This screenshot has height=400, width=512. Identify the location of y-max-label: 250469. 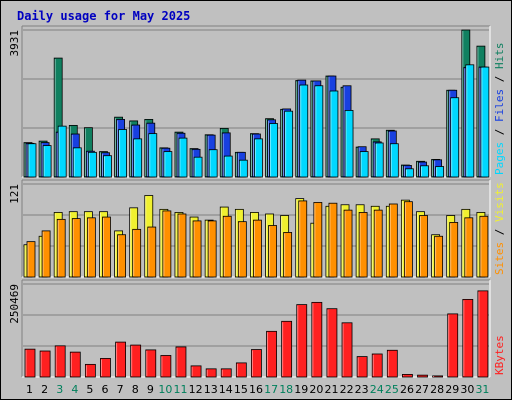
(14, 304).